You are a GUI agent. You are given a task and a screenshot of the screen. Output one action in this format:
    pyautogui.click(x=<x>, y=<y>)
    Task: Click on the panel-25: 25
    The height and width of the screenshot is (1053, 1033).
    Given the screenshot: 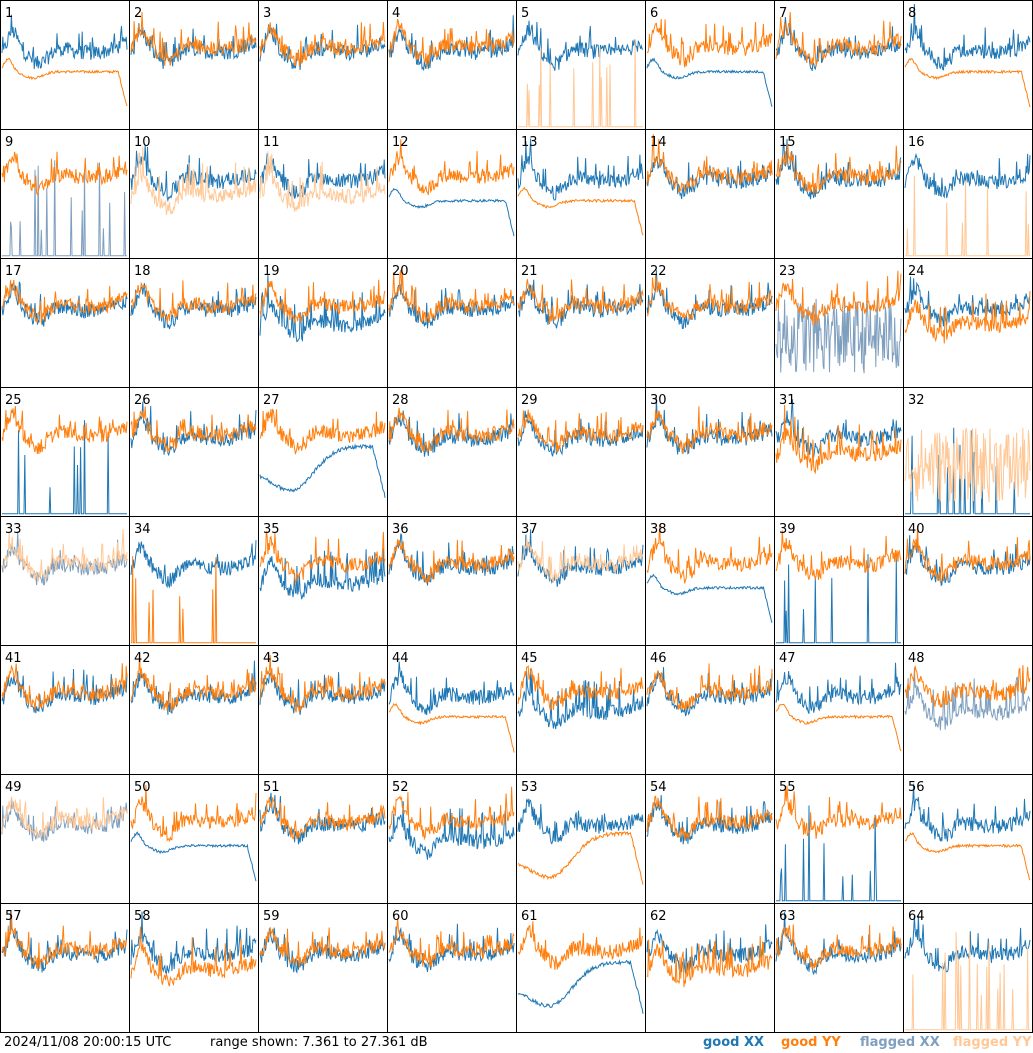 What is the action you would take?
    pyautogui.click(x=65, y=452)
    